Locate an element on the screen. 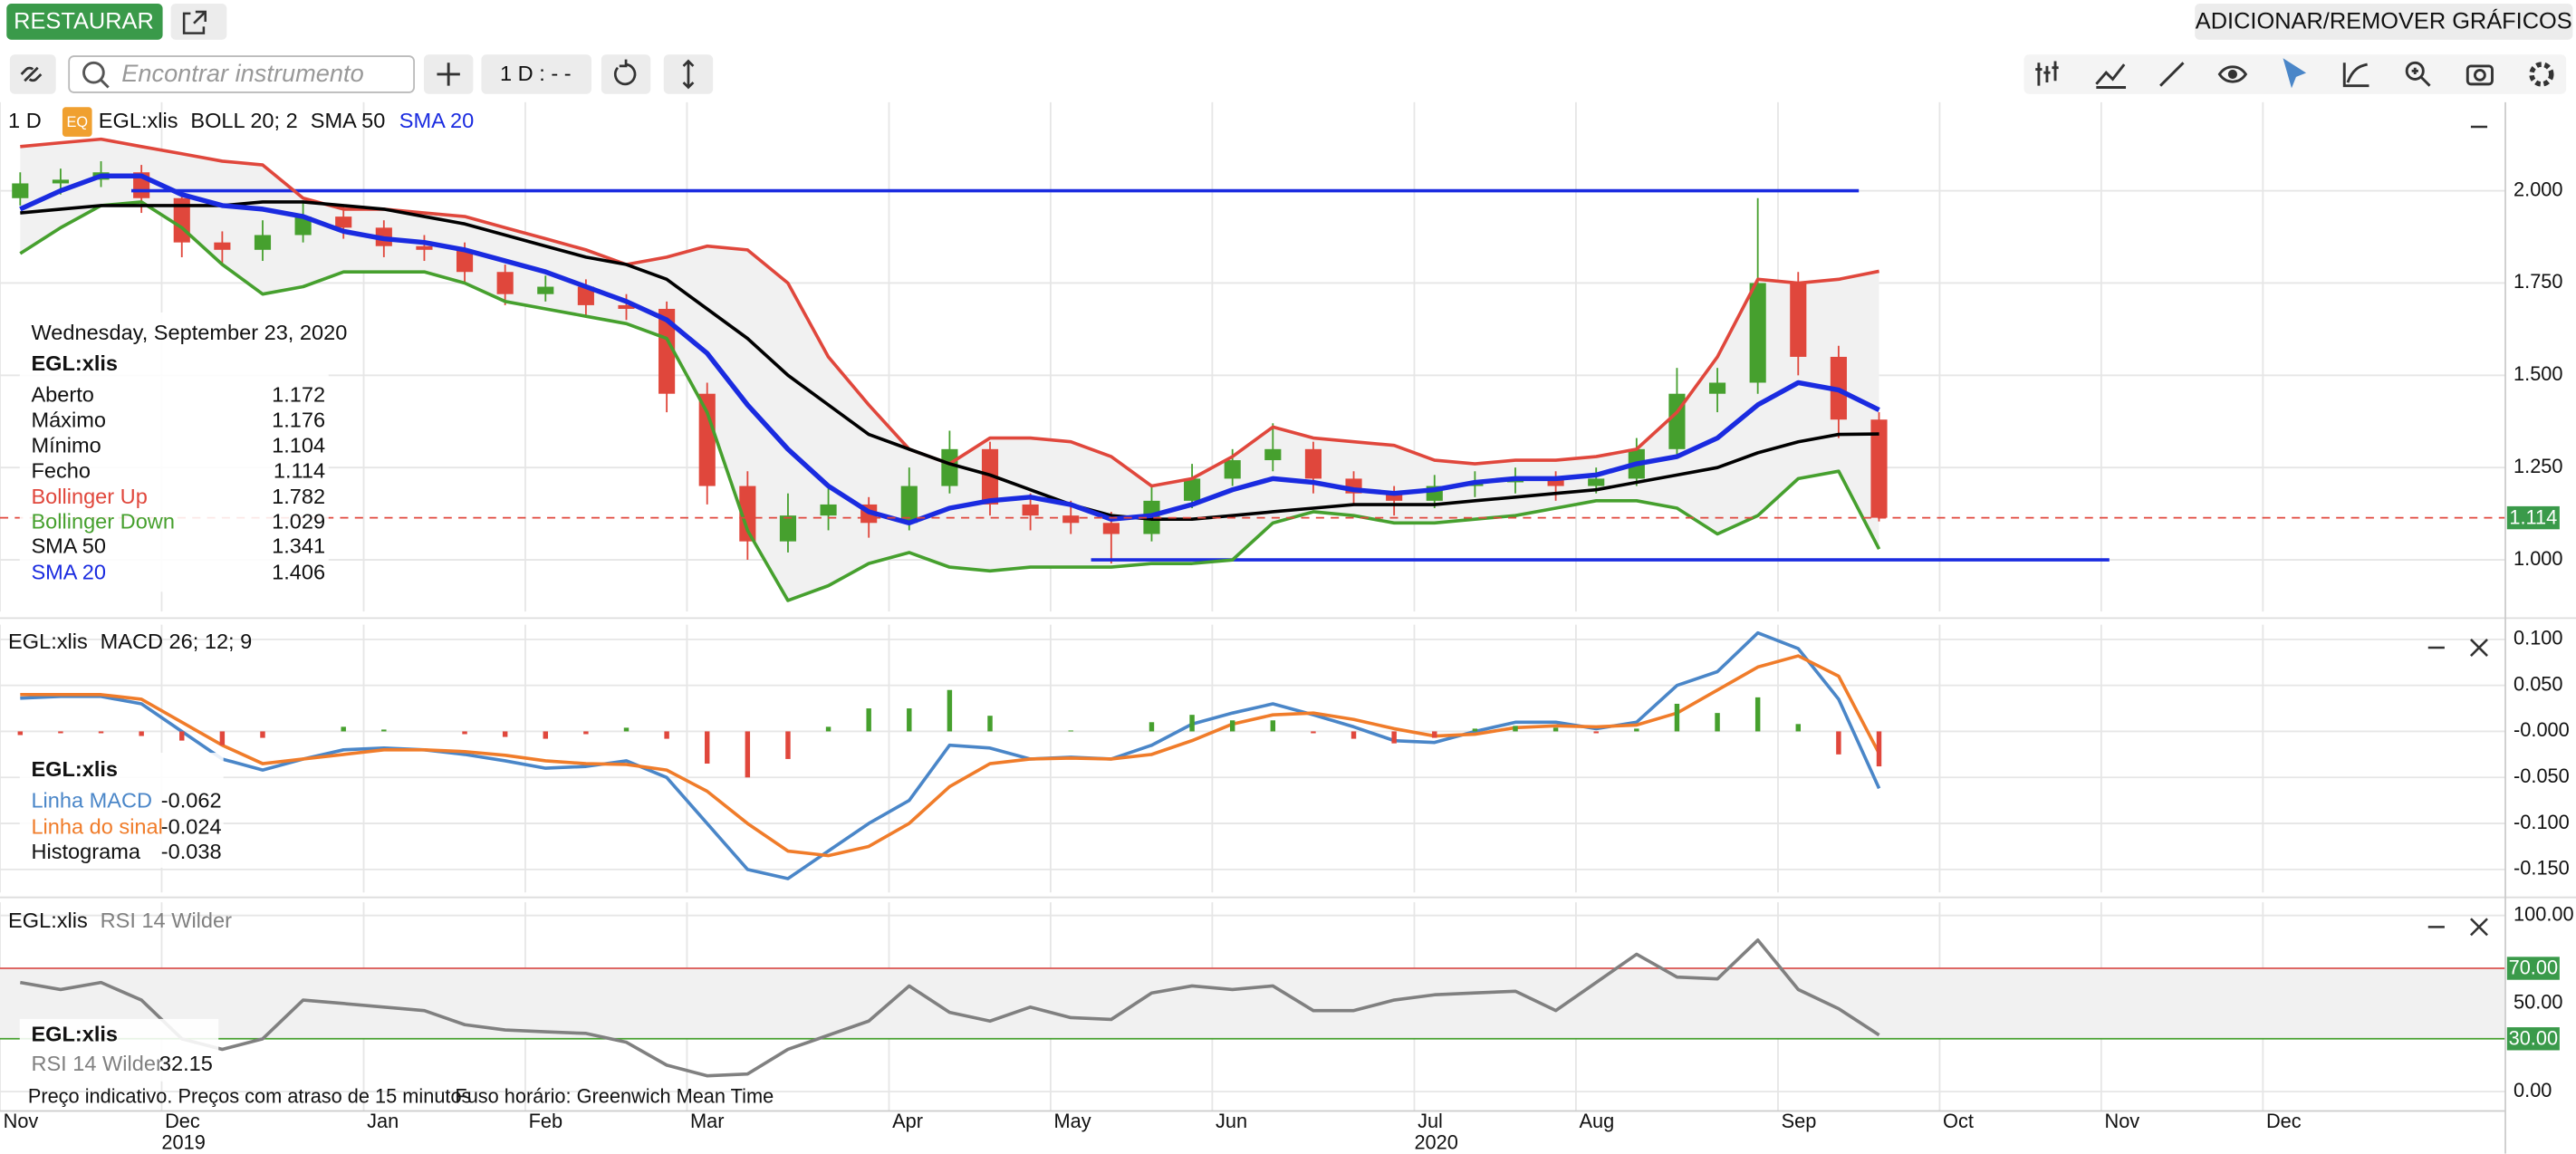  add-remove-label: ADICIONAR/REMOVER GRÁFICOS is located at coordinates (2384, 21).